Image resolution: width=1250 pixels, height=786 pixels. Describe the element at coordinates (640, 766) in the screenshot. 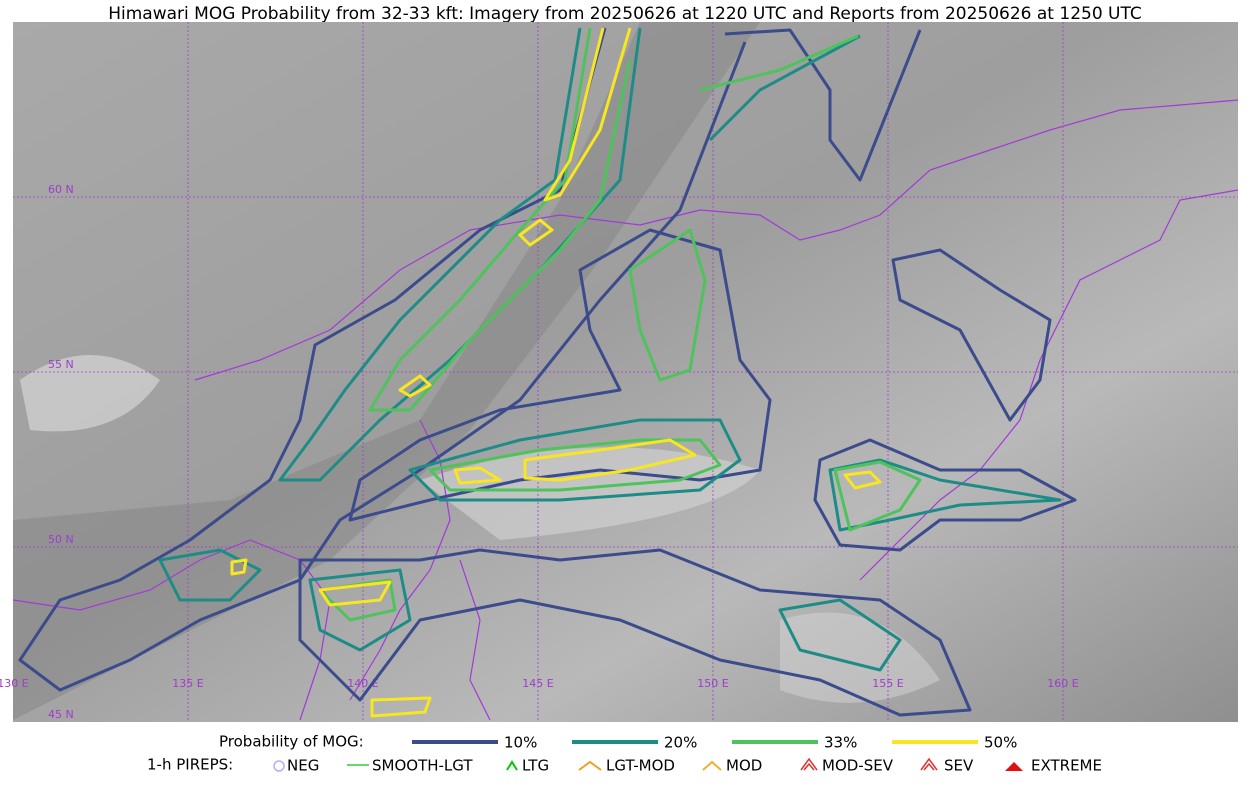

I see `pirep-label: LGT-MOD` at that location.